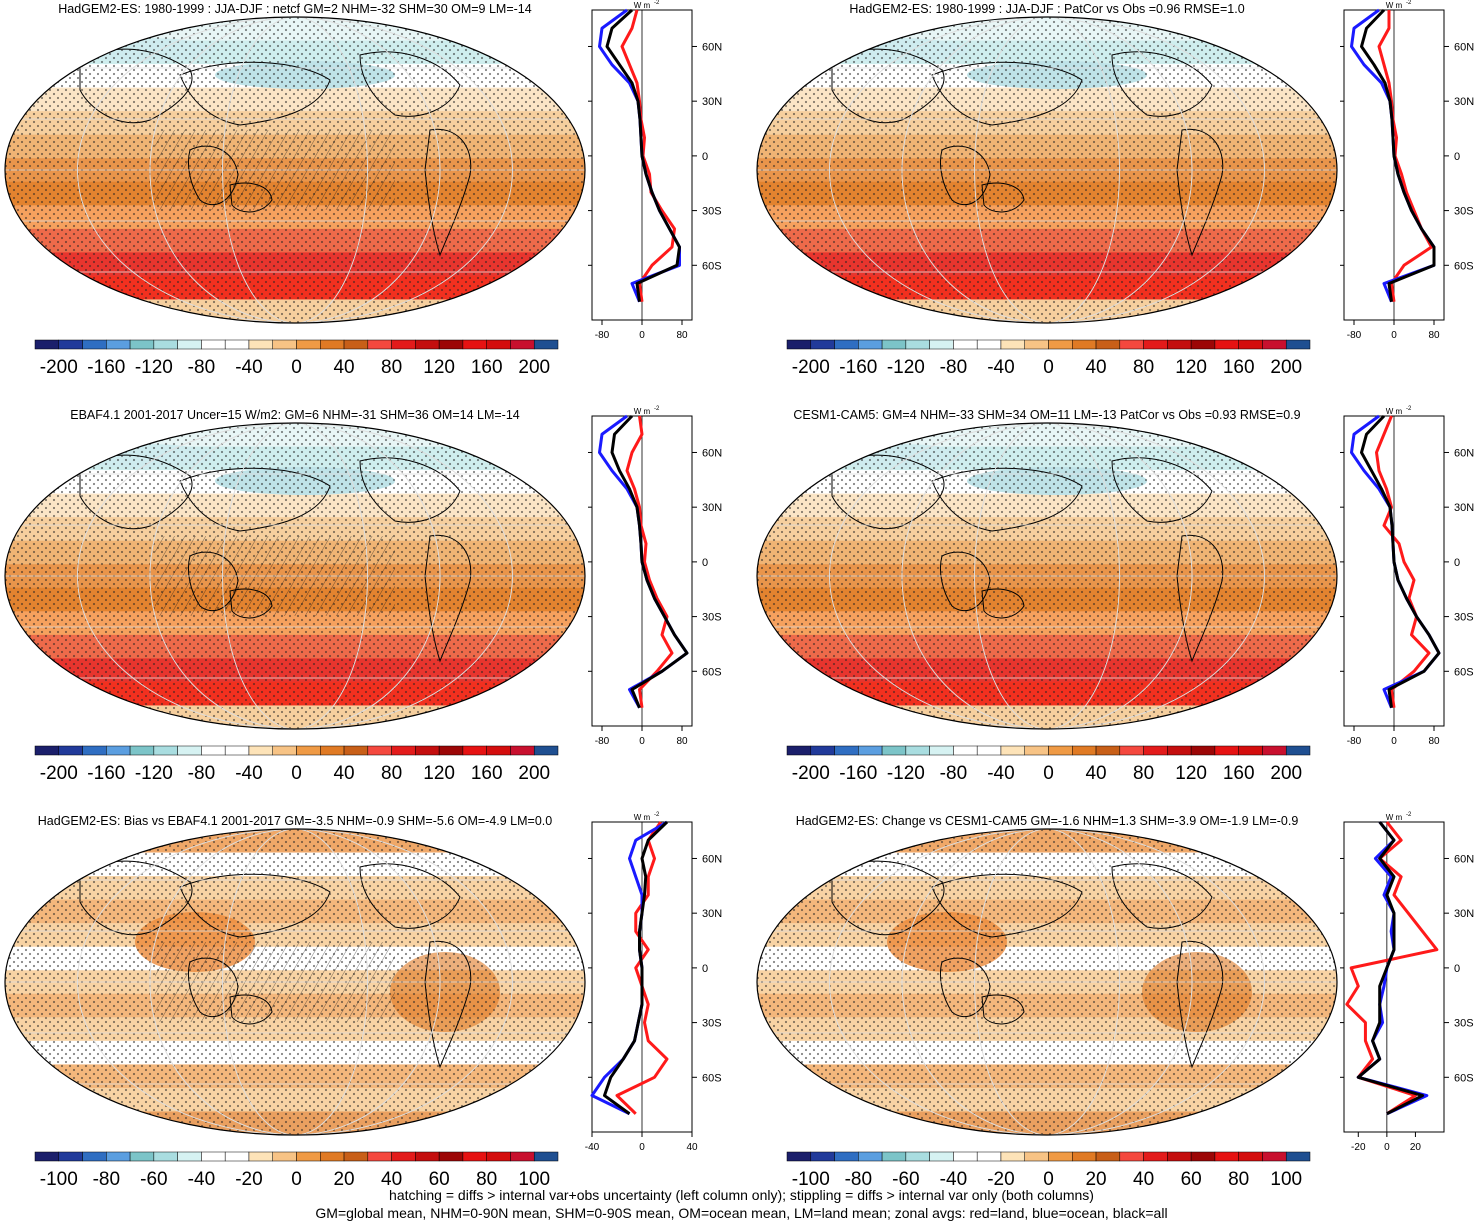 The height and width of the screenshot is (1221, 1483). What do you see at coordinates (1416, 1147) in the screenshot?
I see `profile-x-tick-label: 20` at bounding box center [1416, 1147].